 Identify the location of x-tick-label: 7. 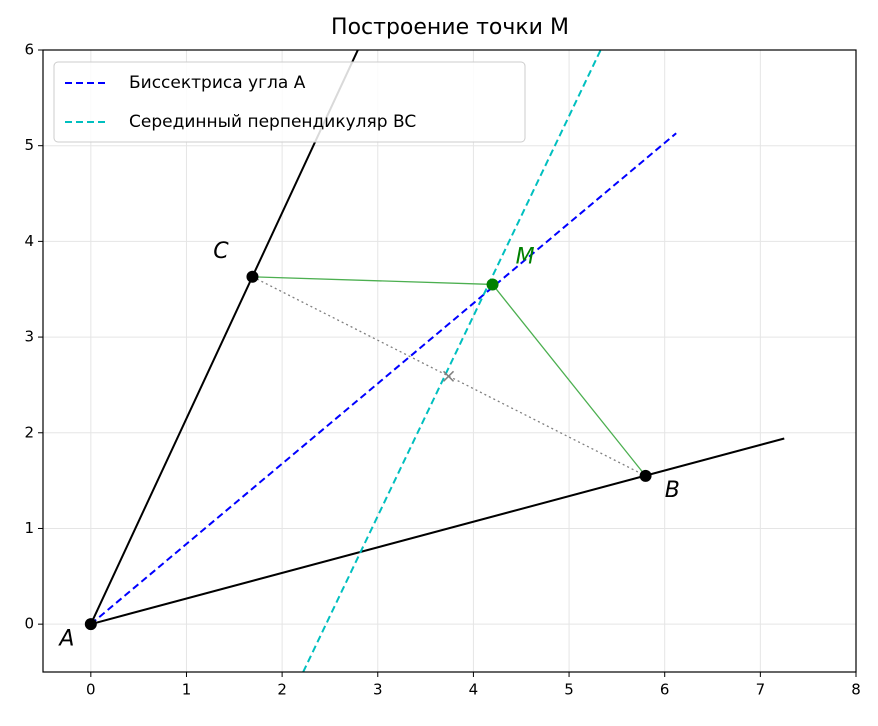
(761, 690).